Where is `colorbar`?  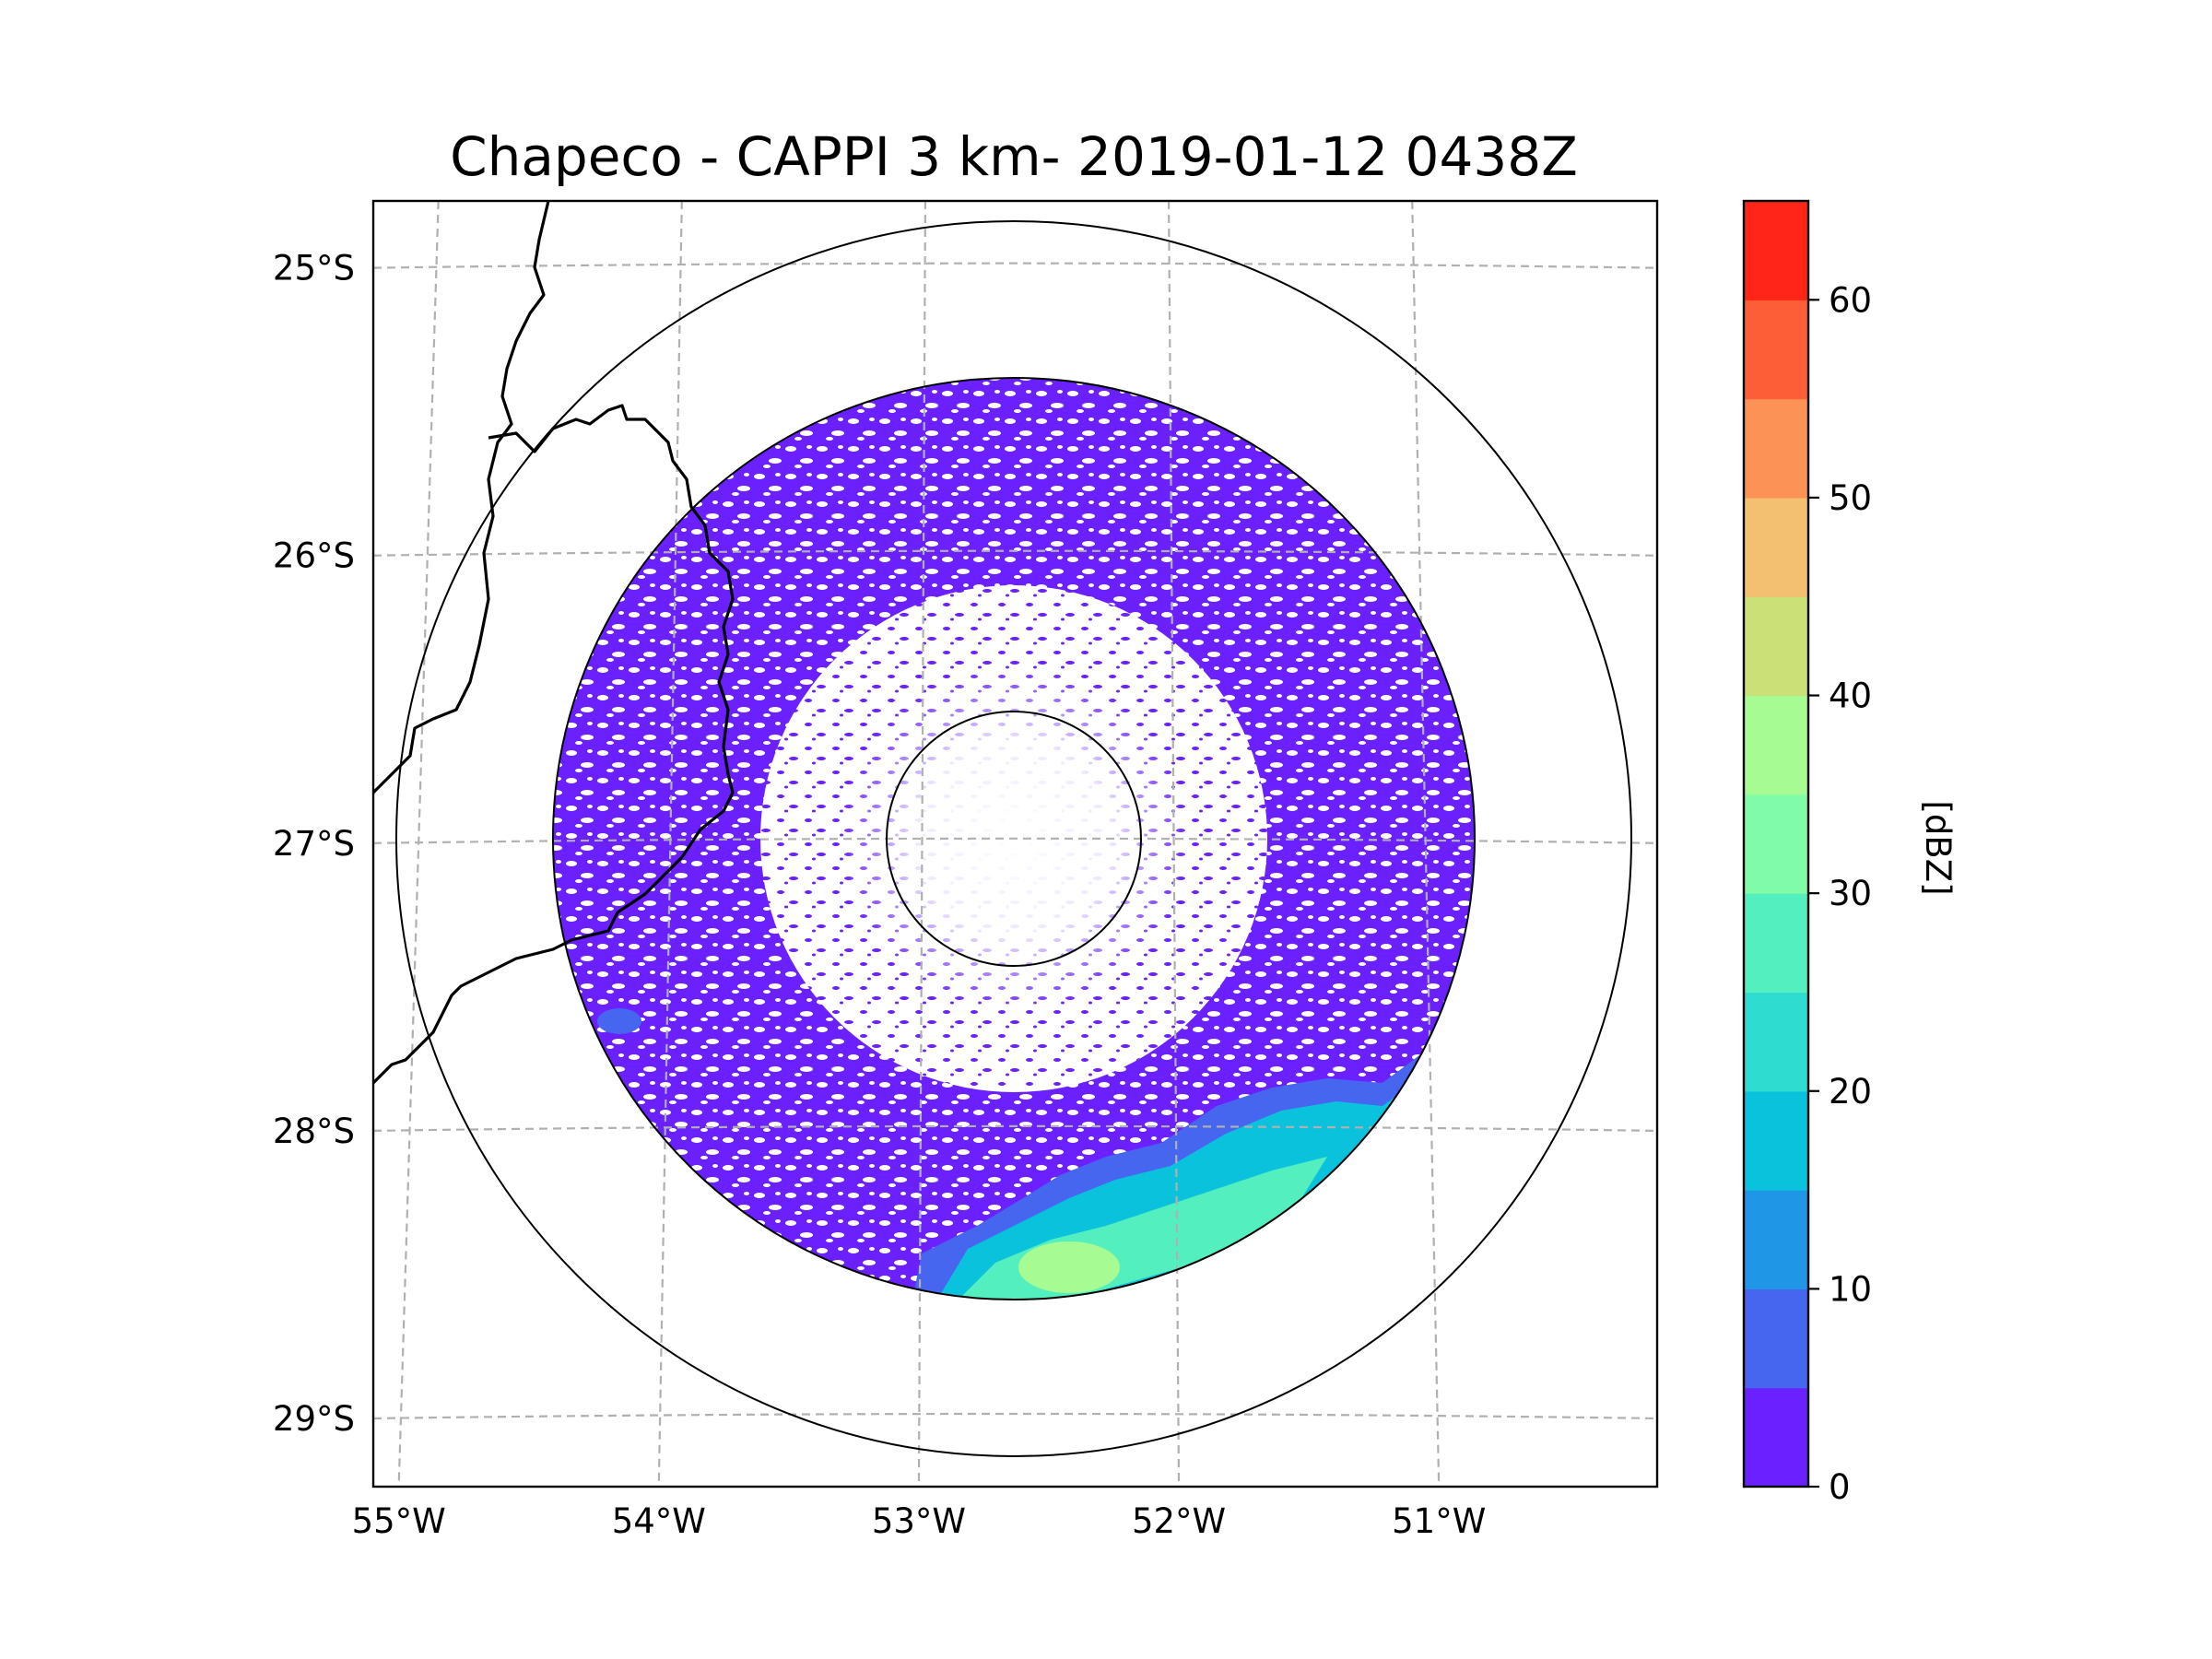
colorbar is located at coordinates (1776, 844).